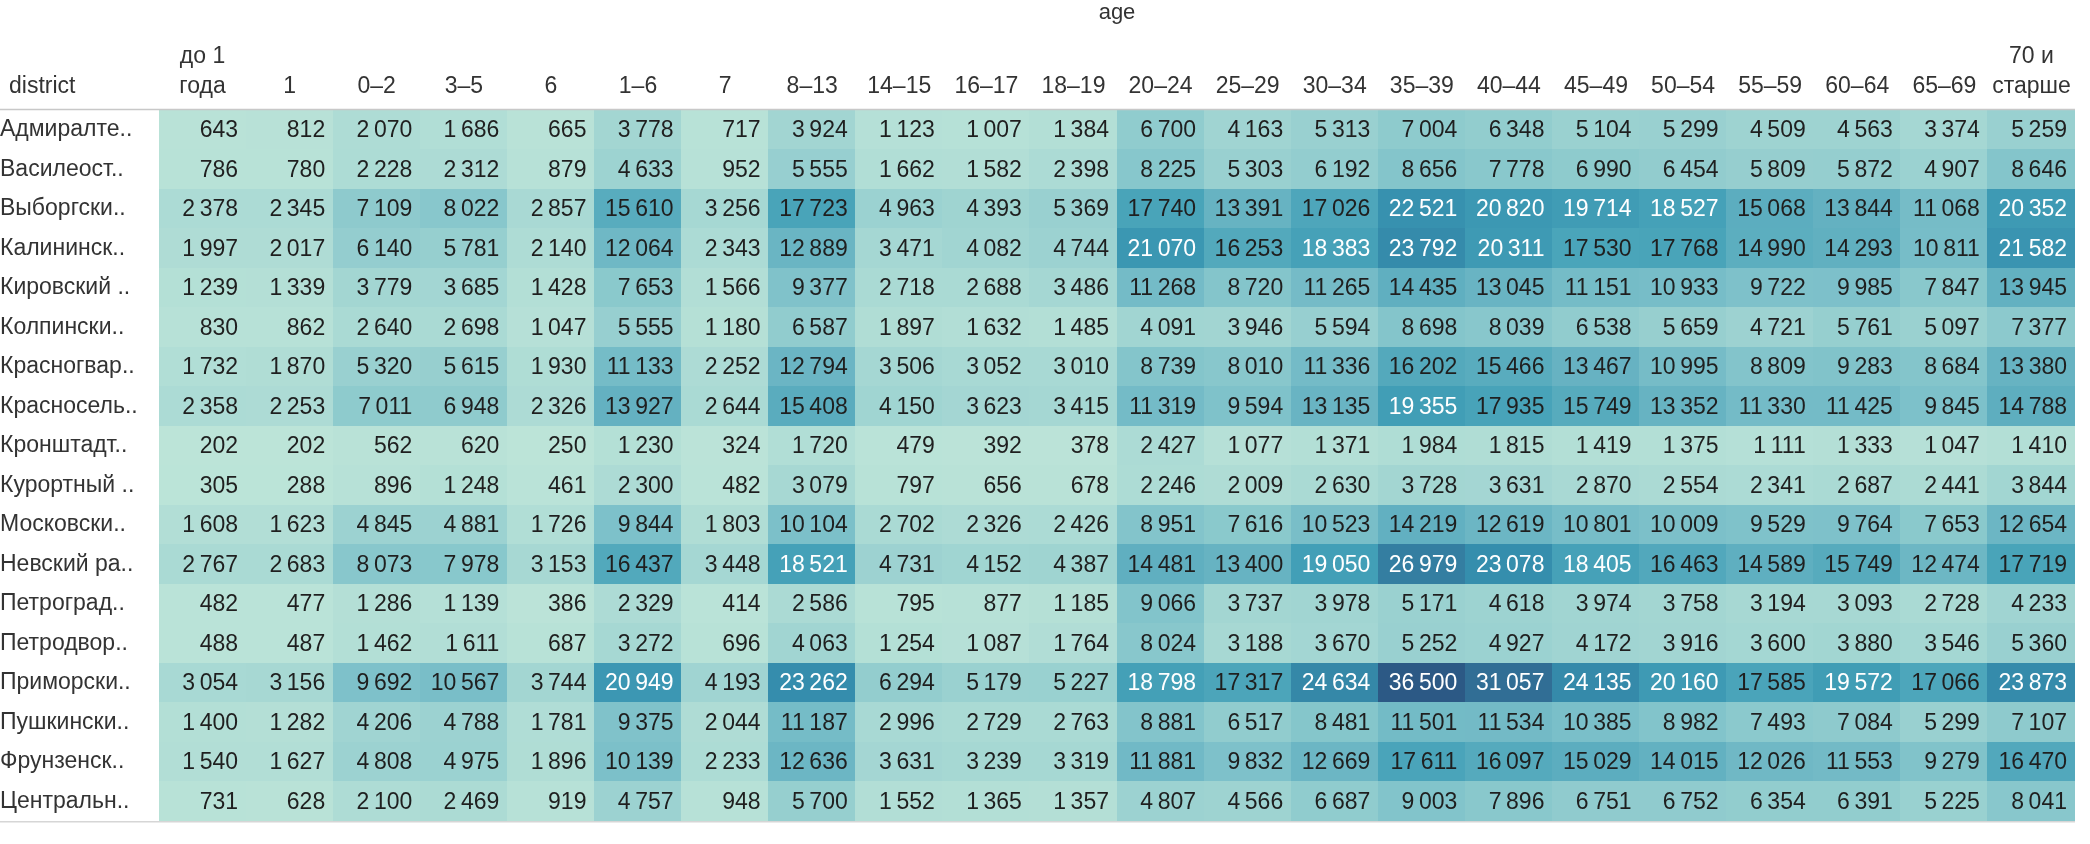 This screenshot has width=2090, height=844. Describe the element at coordinates (385, 405) in the screenshot. I see `data-label: 7 011` at that location.